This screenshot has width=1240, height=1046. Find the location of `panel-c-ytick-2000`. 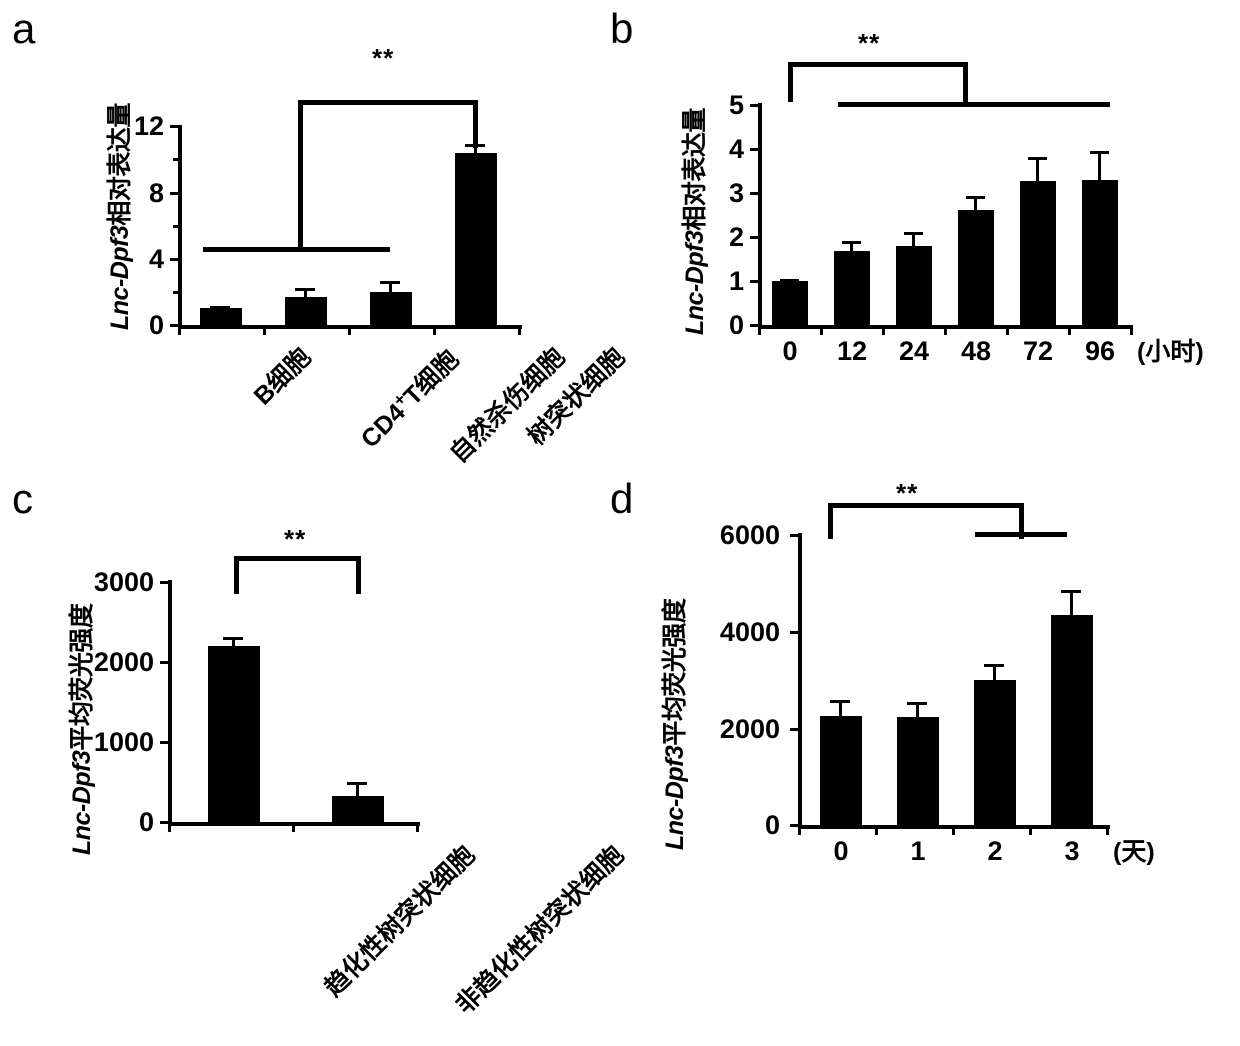

panel-c-ytick-2000 is located at coordinates (164, 662).